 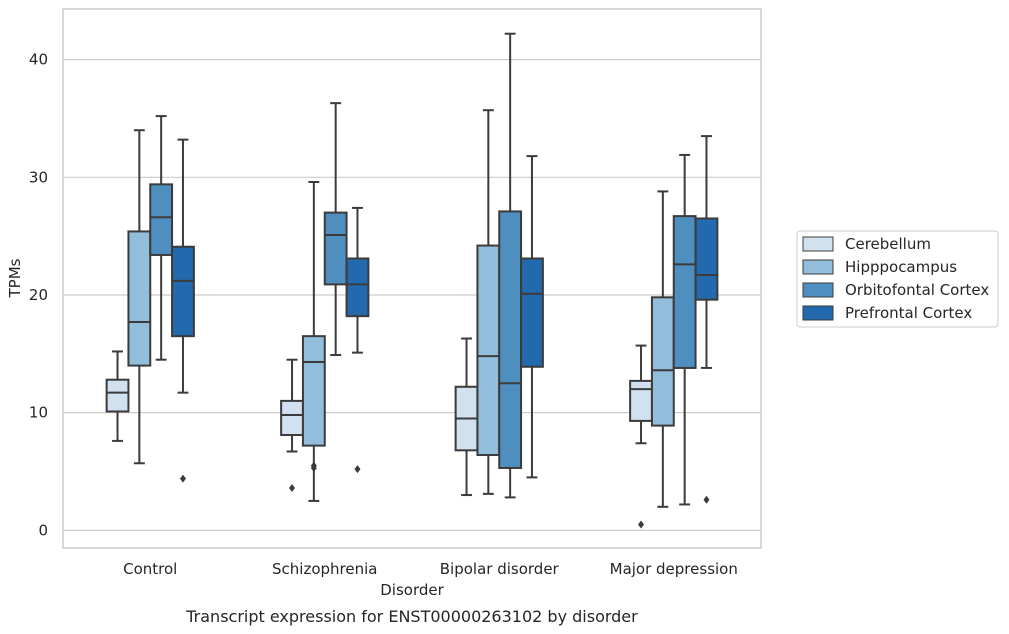 I want to click on legend-frame, so click(x=897, y=279).